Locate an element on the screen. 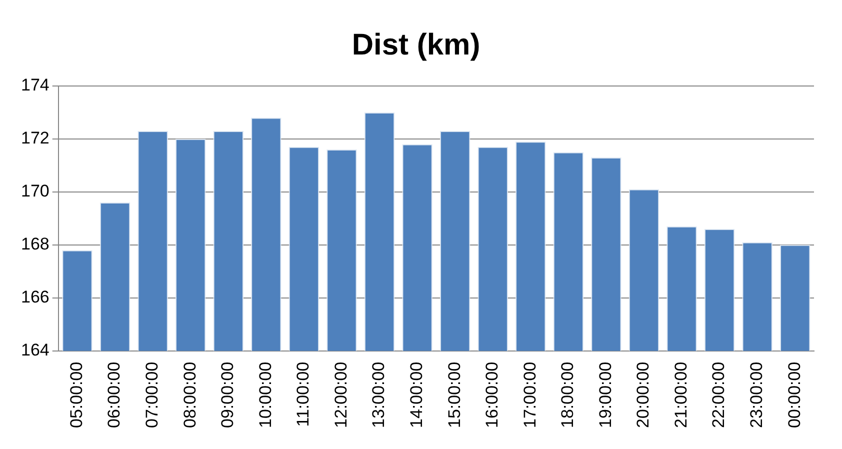 The image size is (842, 449). x-tick-label: 12:00:00 is located at coordinates (340, 395).